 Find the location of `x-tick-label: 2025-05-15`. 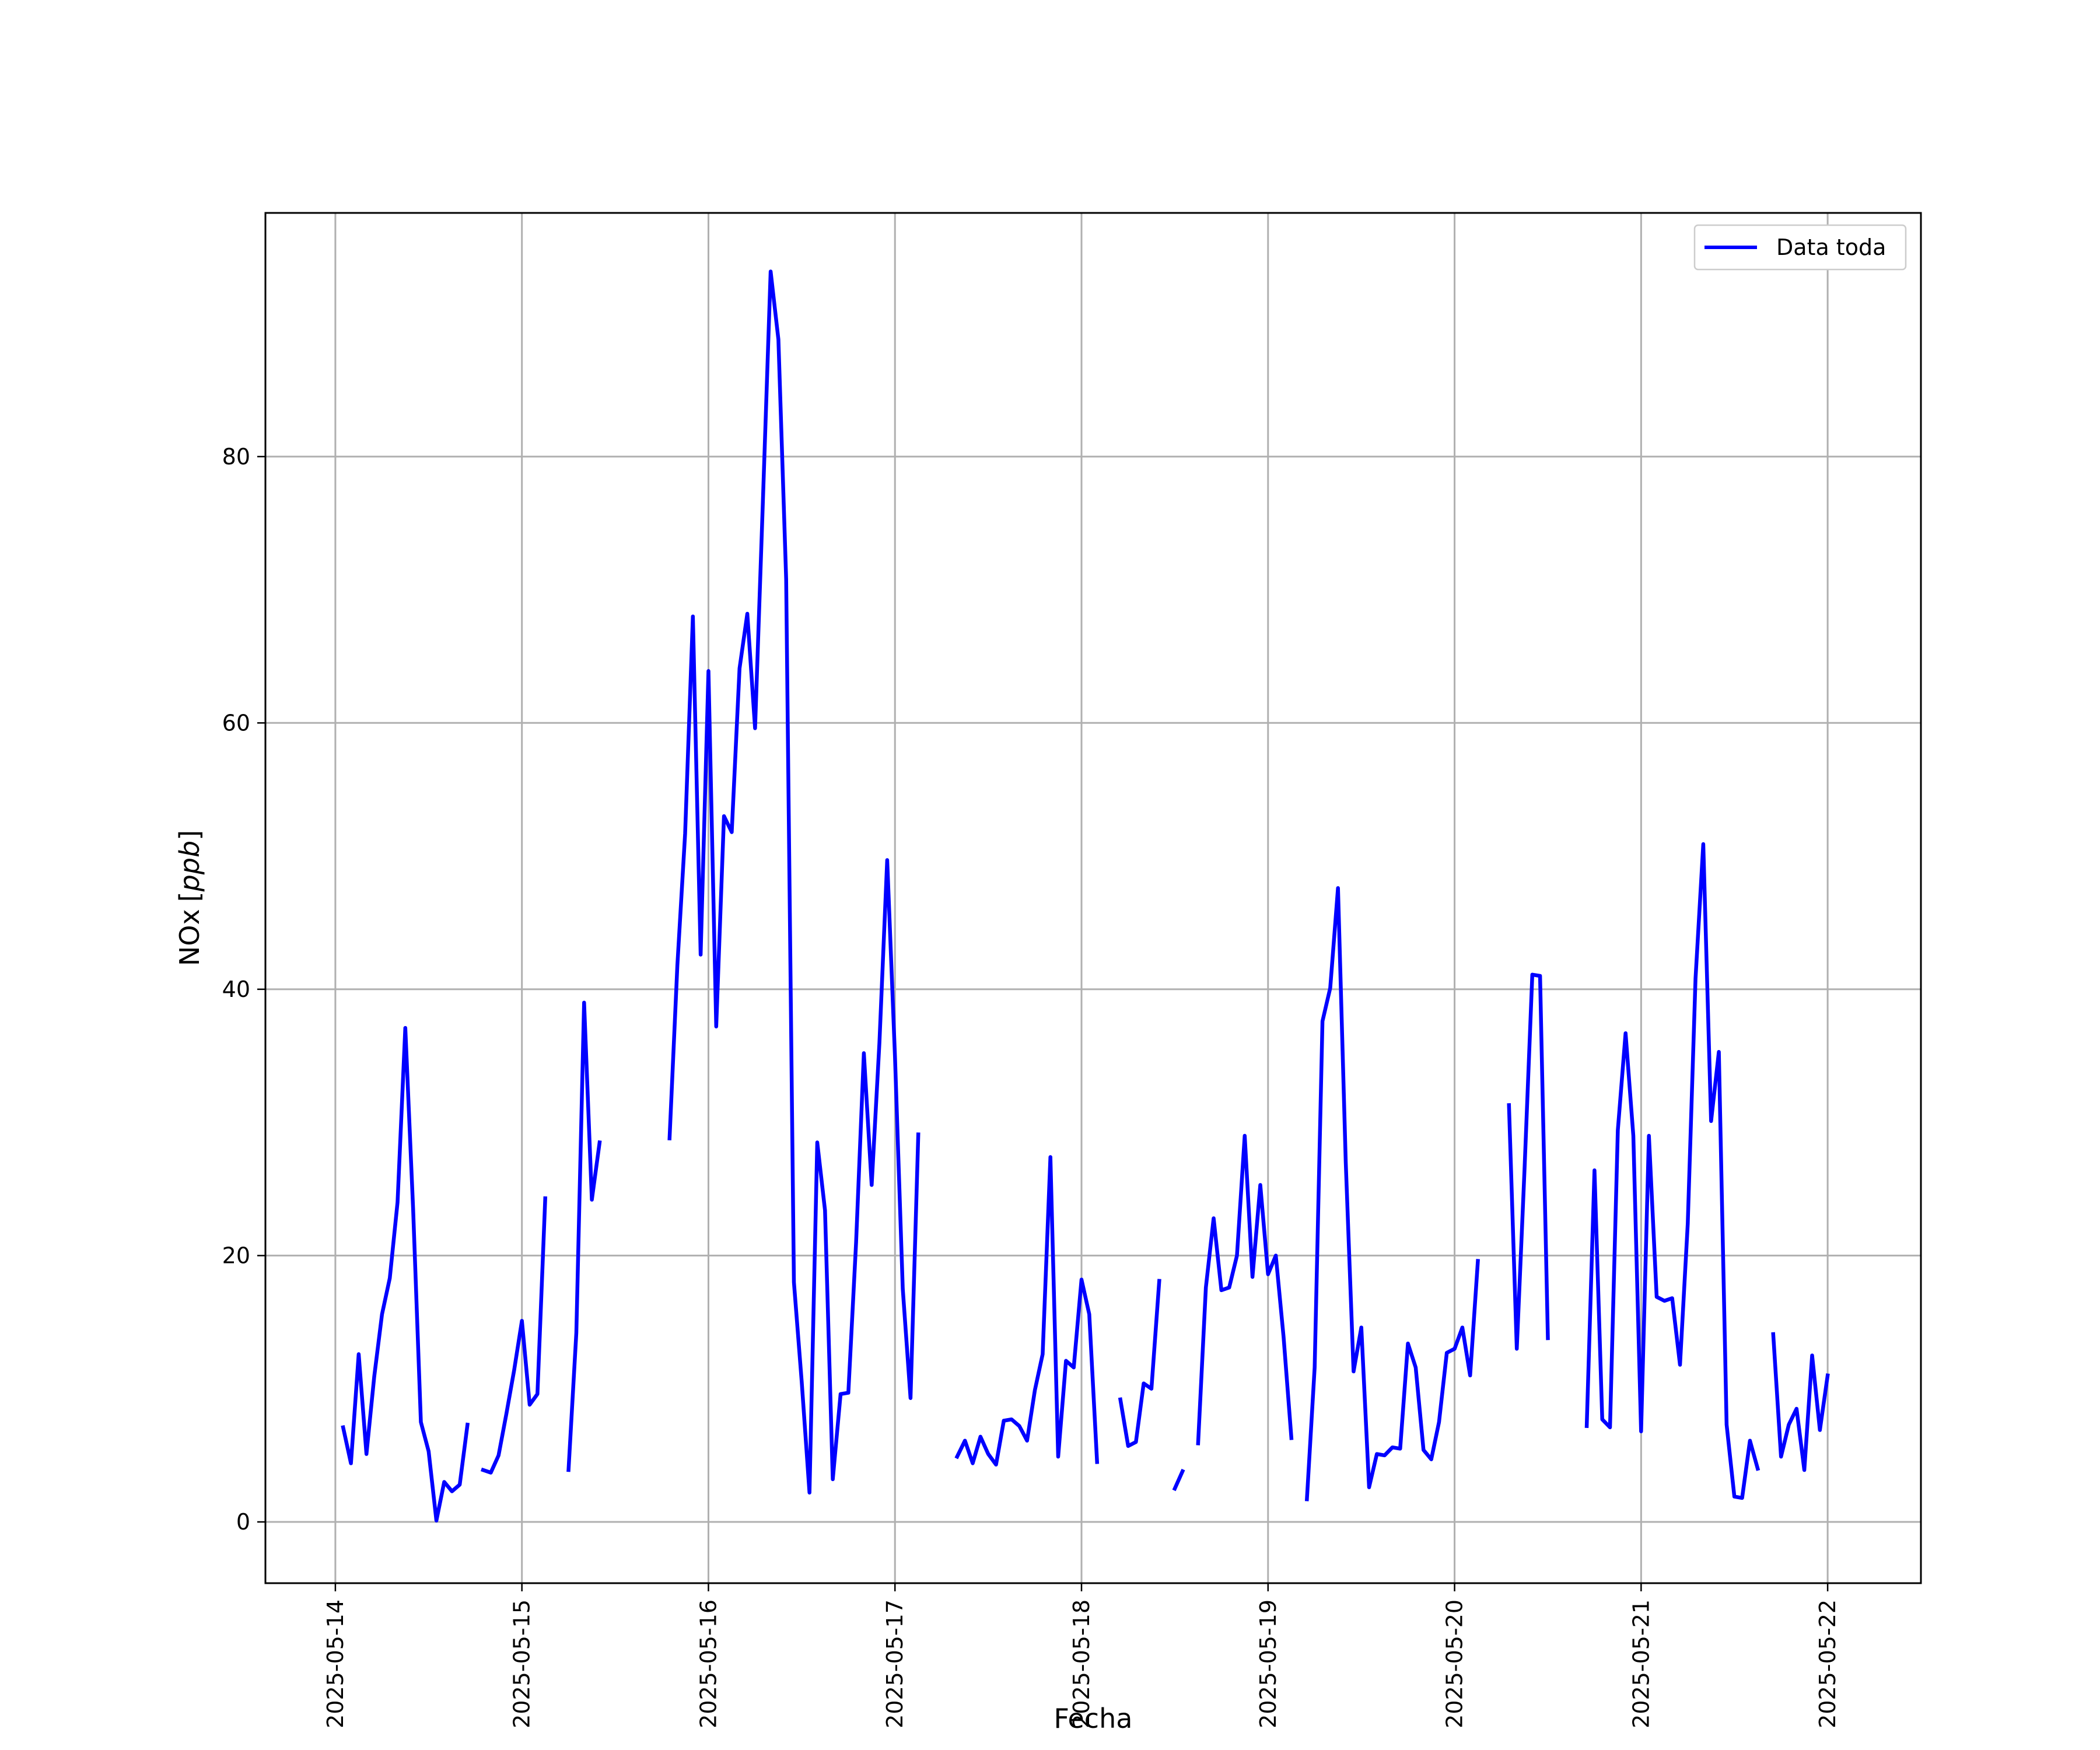

x-tick-label: 2025-05-15 is located at coordinates (522, 1664).